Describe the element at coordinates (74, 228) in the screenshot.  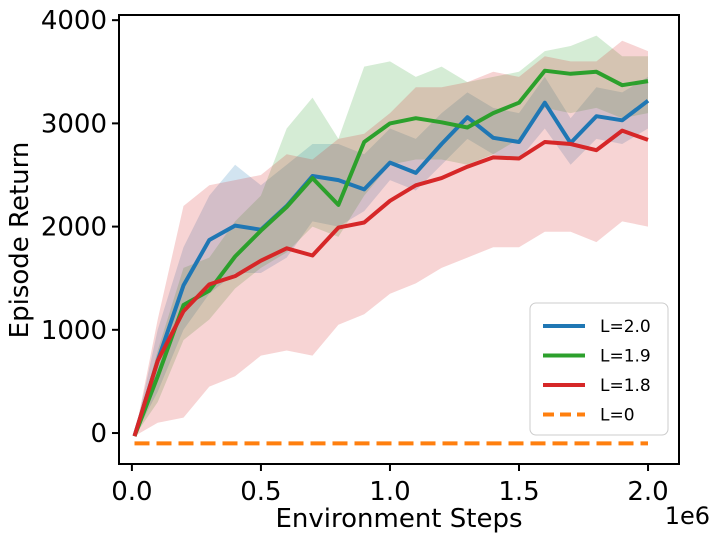
I see `y-tick-label: 2000` at that location.